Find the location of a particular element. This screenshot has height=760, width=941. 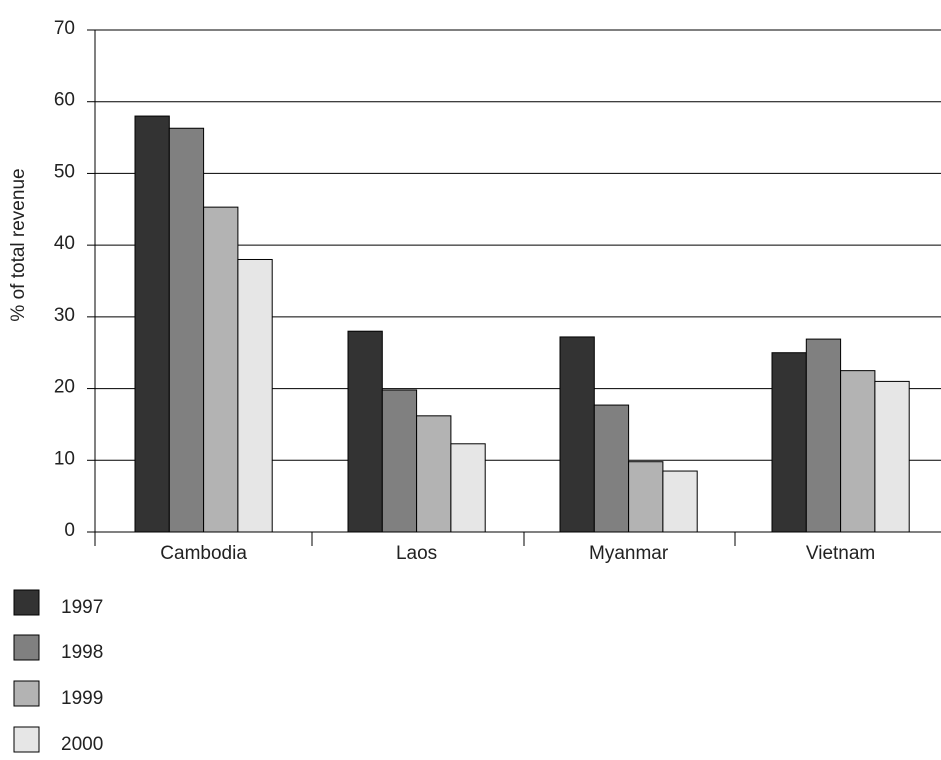

bar-cambodia-1997 is located at coordinates (152, 324).